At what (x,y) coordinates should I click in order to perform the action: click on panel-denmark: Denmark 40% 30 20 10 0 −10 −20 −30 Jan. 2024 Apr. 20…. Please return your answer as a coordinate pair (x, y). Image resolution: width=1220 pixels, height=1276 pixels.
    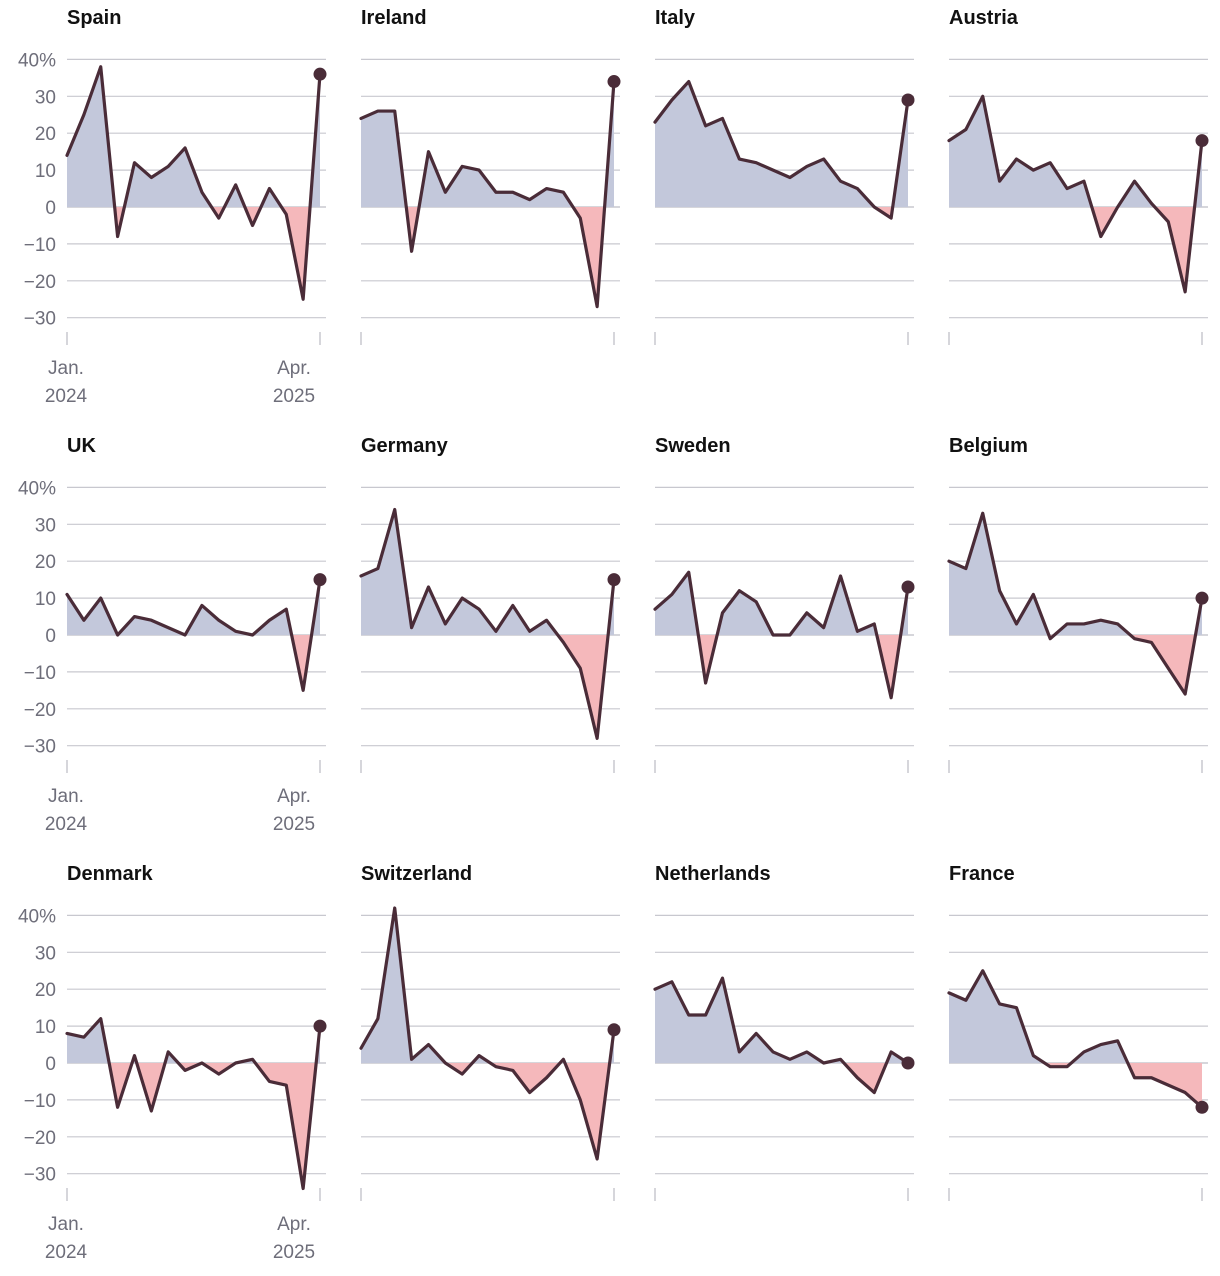
    Looking at the image, I should click on (172, 1063).